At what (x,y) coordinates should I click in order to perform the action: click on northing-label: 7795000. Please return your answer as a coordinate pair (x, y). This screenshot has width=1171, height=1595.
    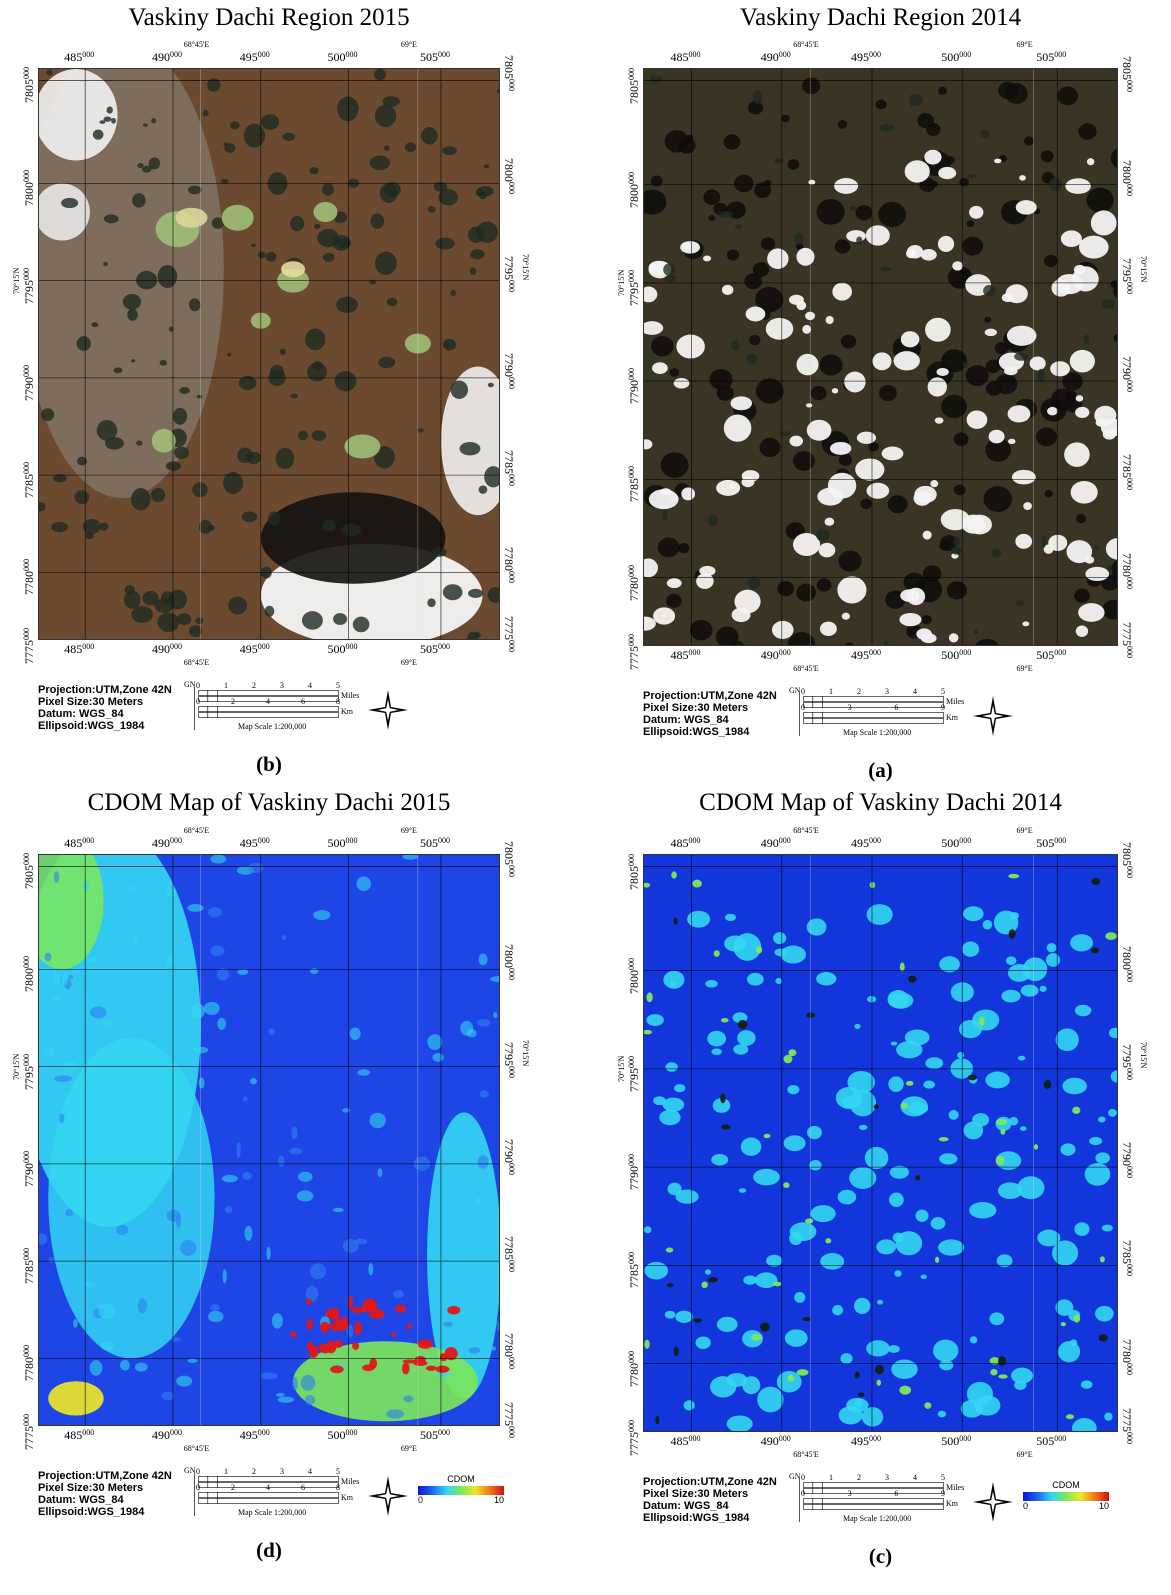
    Looking at the image, I should click on (634, 287).